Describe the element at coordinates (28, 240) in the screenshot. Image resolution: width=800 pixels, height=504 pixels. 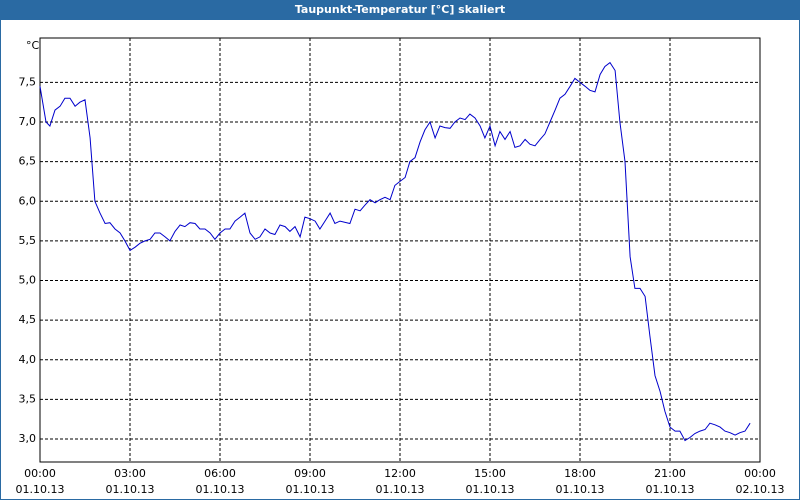
I see `y-tick-label: 5,5` at that location.